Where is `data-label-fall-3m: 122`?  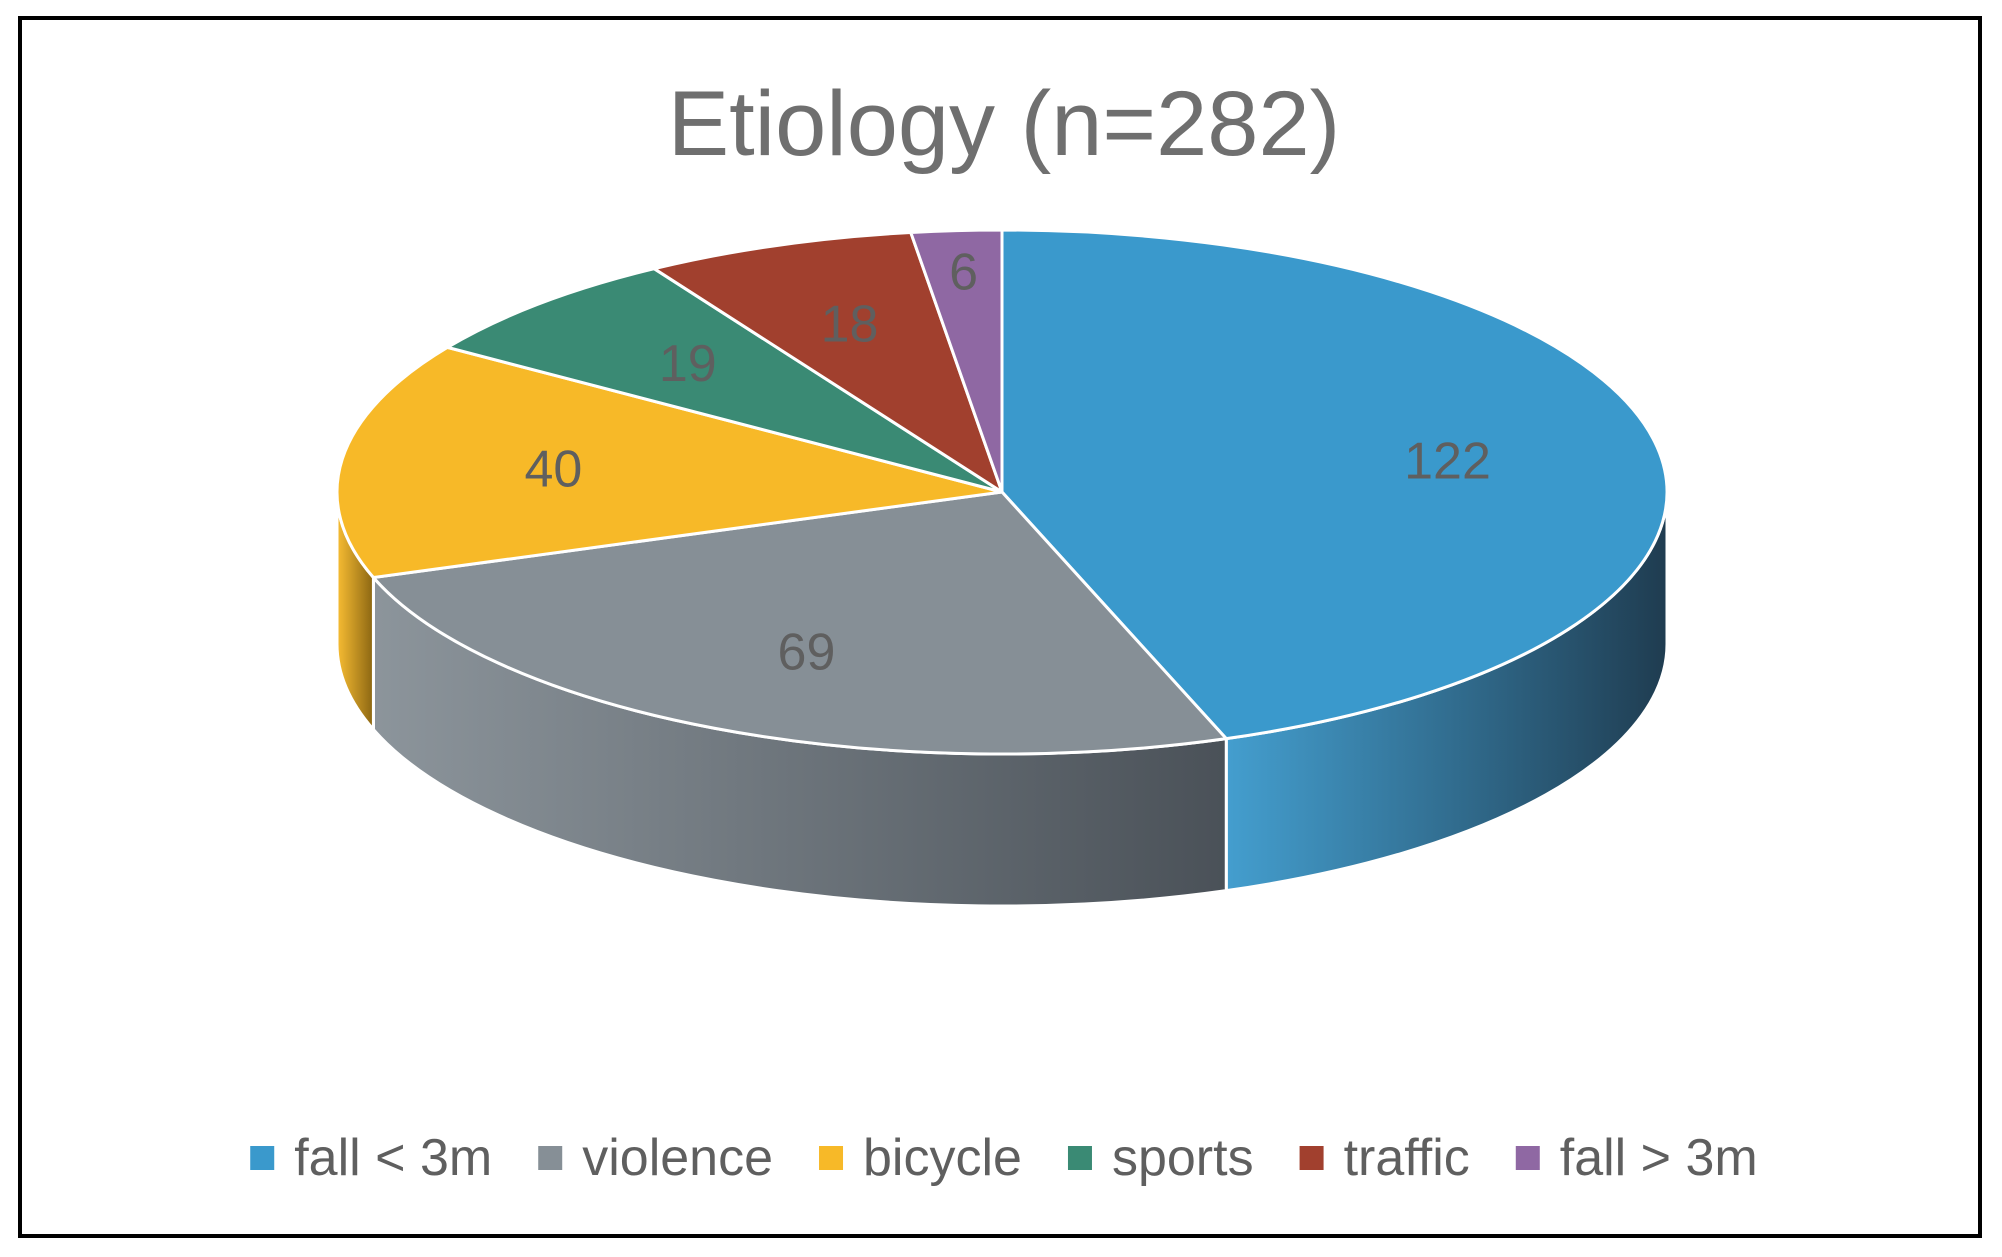
data-label-fall-3m: 122 is located at coordinates (1447, 462).